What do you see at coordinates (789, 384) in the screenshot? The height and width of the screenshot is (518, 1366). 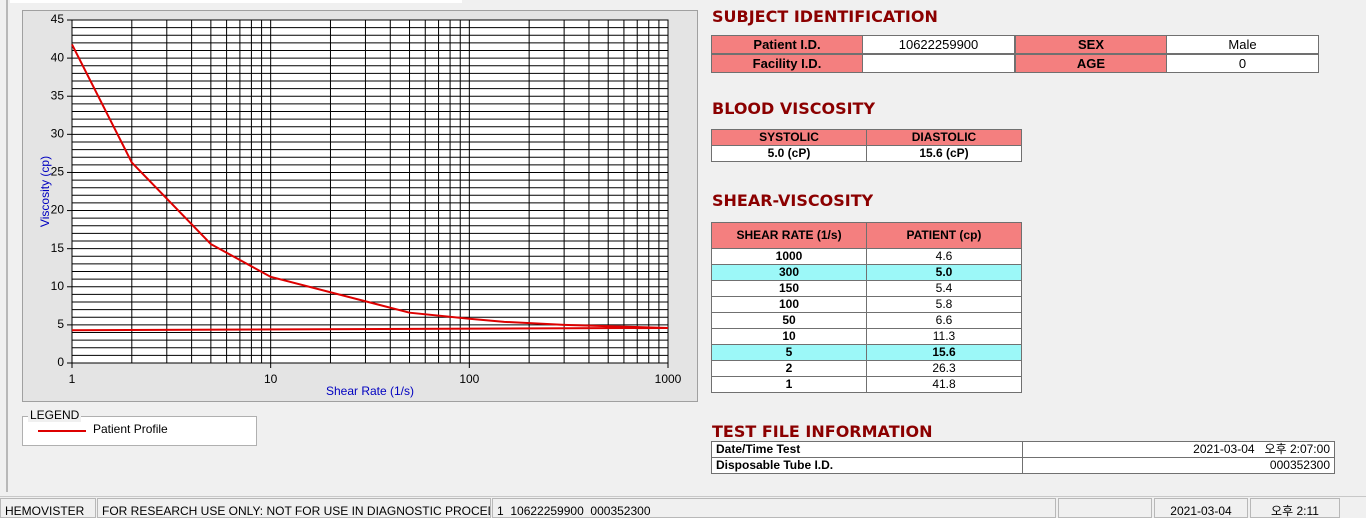 I see `shear-rate: 1` at bounding box center [789, 384].